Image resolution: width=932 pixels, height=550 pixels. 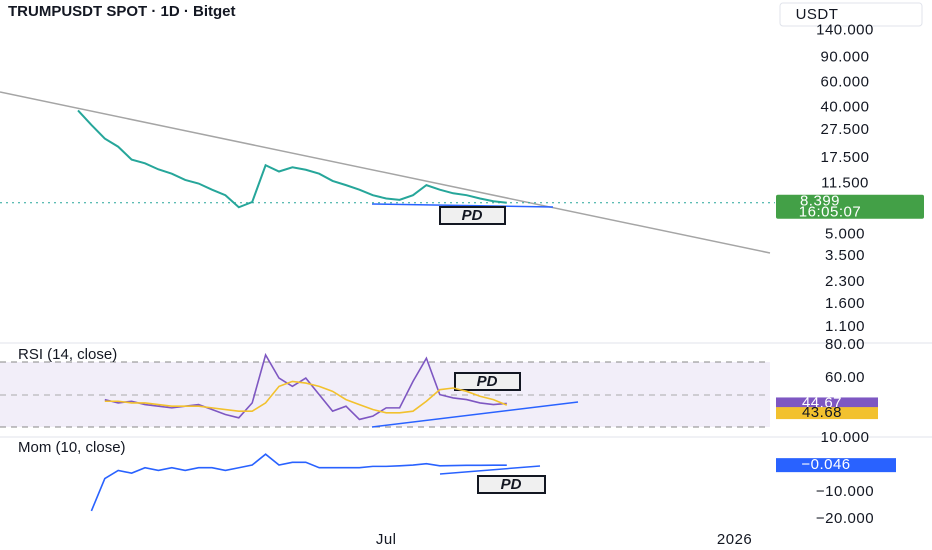 I want to click on x-tick-label: Jul, so click(x=386, y=539).